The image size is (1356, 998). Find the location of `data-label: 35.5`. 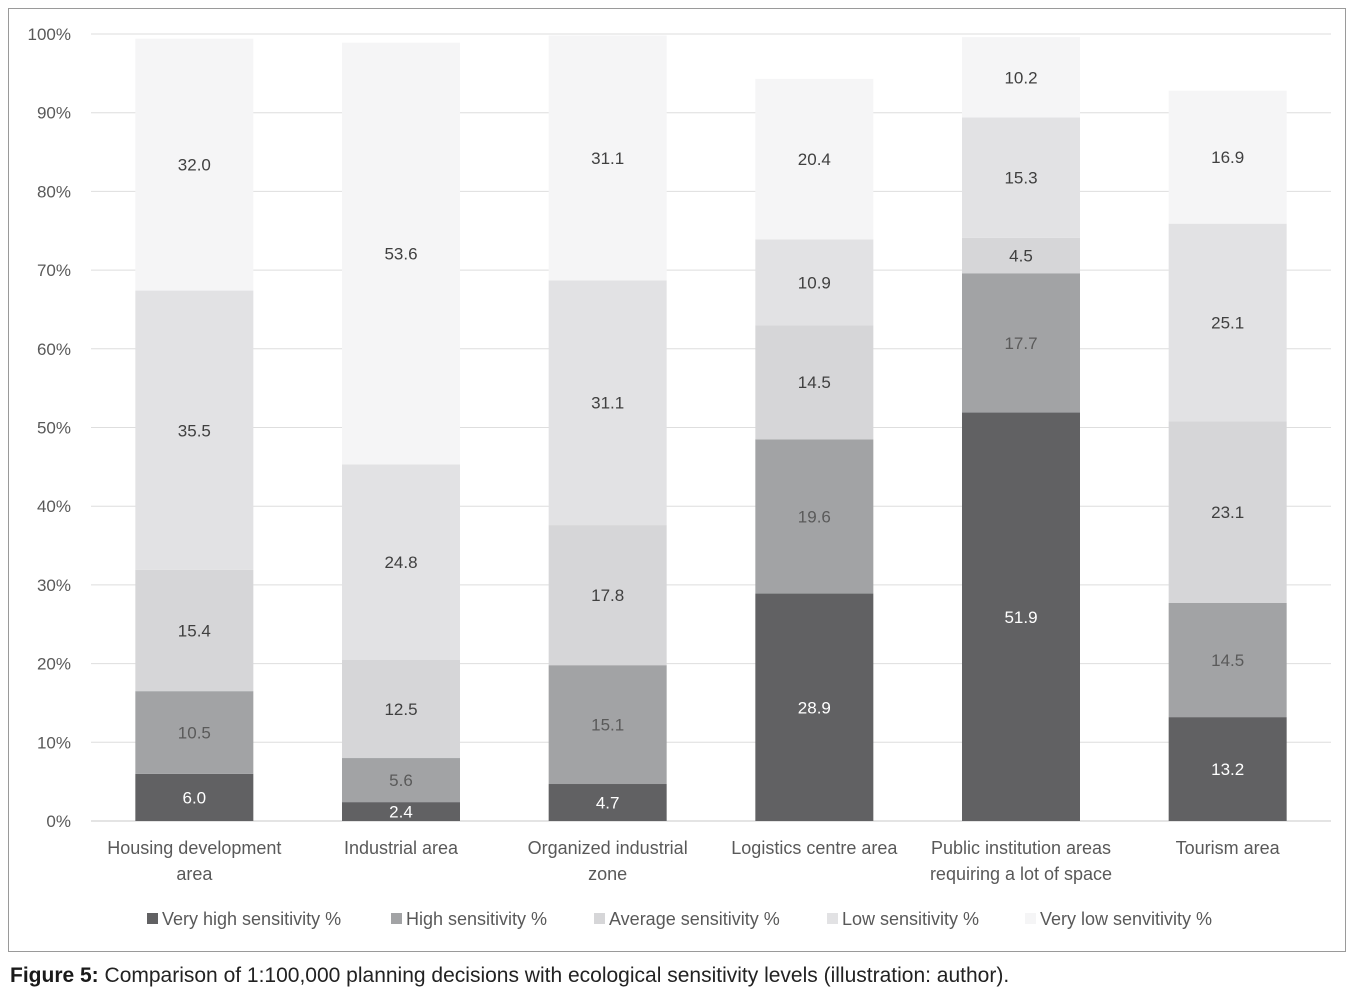

data-label: 35.5 is located at coordinates (194, 430).